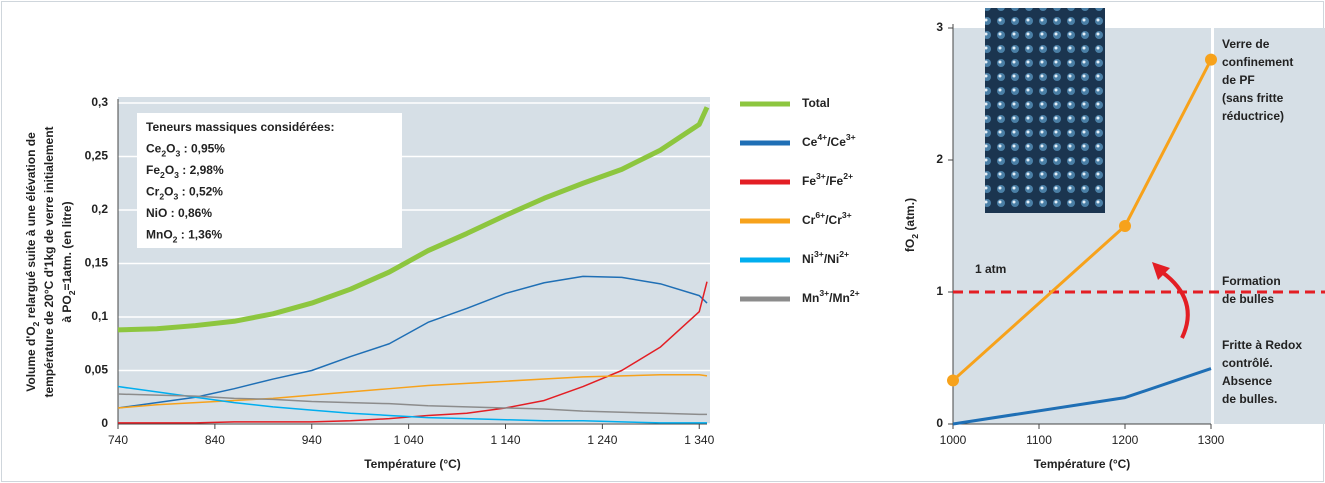  I want to click on series-label: contrôlé., so click(1247, 363).